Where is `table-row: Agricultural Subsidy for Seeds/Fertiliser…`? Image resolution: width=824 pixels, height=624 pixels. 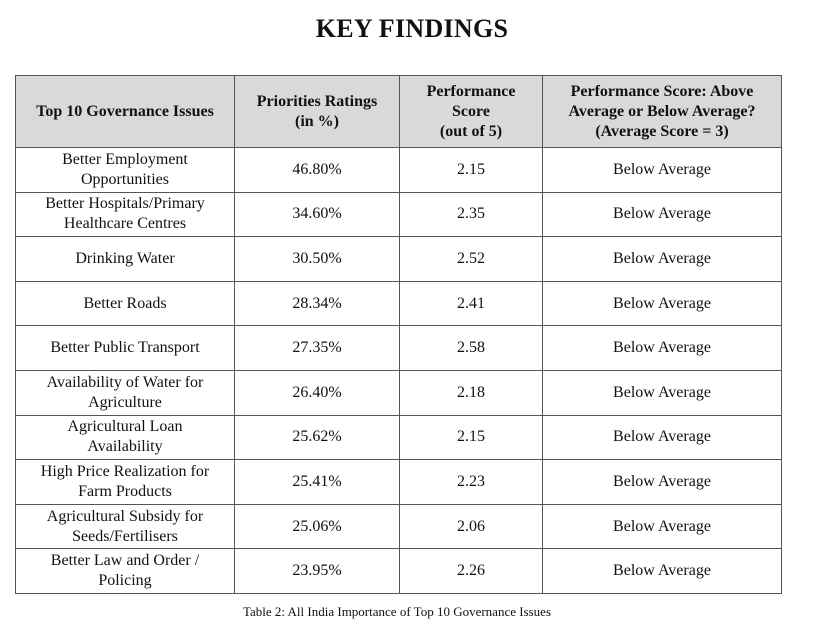 table-row: Agricultural Subsidy for Seeds/Fertiliser… is located at coordinates (398, 526).